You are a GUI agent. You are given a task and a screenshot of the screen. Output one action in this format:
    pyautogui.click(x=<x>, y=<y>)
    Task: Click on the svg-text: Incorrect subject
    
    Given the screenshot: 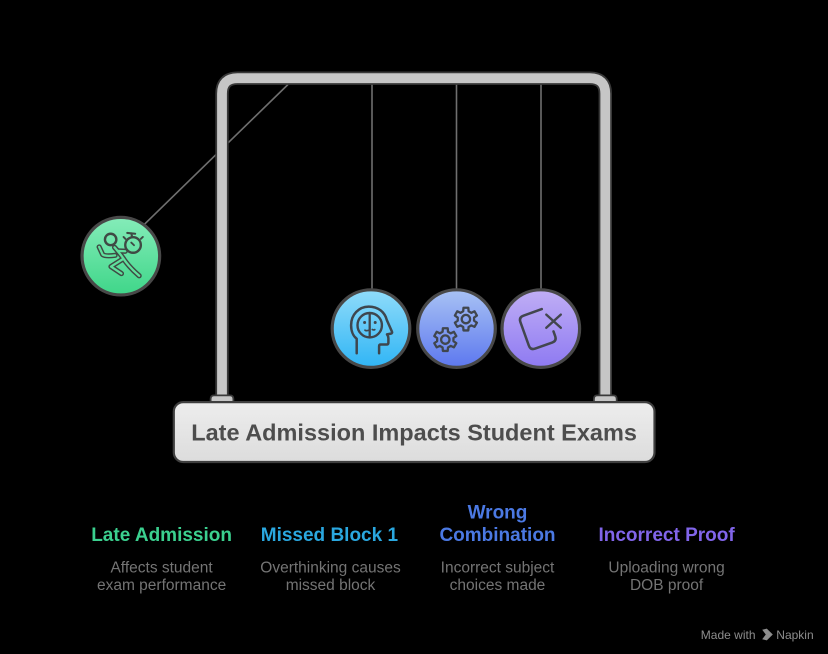 What is the action you would take?
    pyautogui.click(x=498, y=568)
    